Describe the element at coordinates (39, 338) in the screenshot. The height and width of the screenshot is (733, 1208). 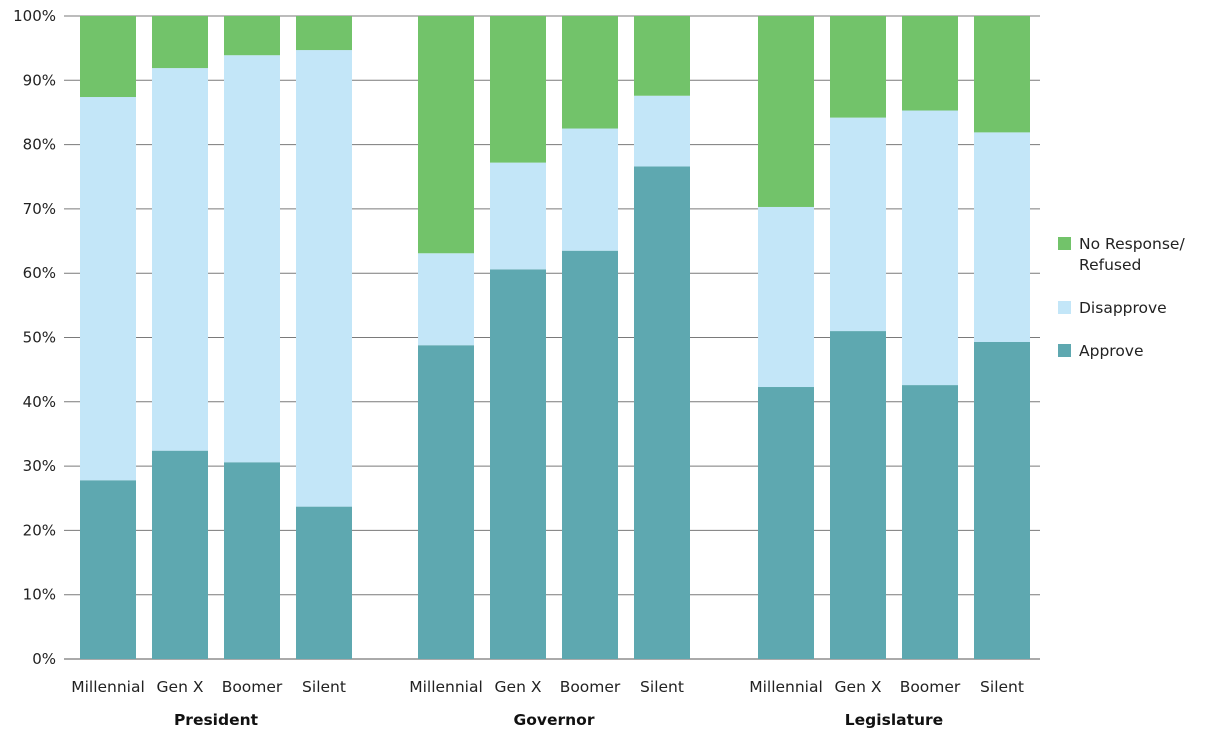
I see `y-tick-label: 50%` at that location.